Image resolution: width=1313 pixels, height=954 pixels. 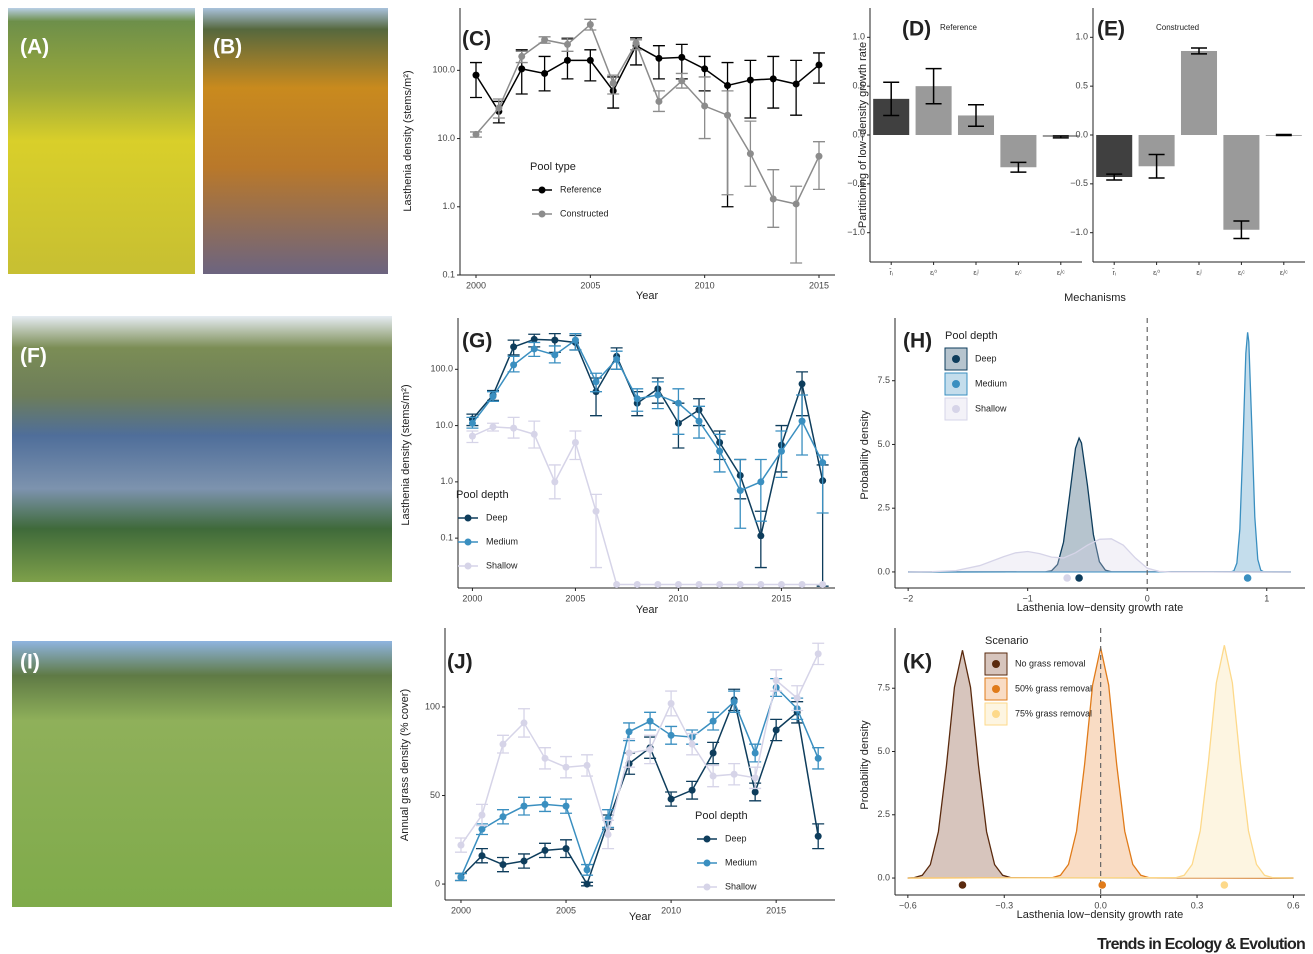 What do you see at coordinates (435, 795) in the screenshot?
I see `y-tick-label: 50` at bounding box center [435, 795].